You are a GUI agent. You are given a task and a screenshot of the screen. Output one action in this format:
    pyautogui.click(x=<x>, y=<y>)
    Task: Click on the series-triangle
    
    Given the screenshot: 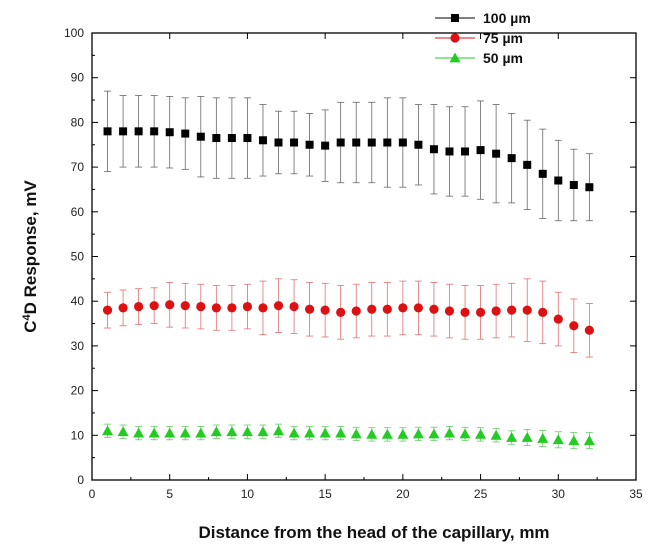 What is the action you would take?
    pyautogui.click(x=348, y=436)
    